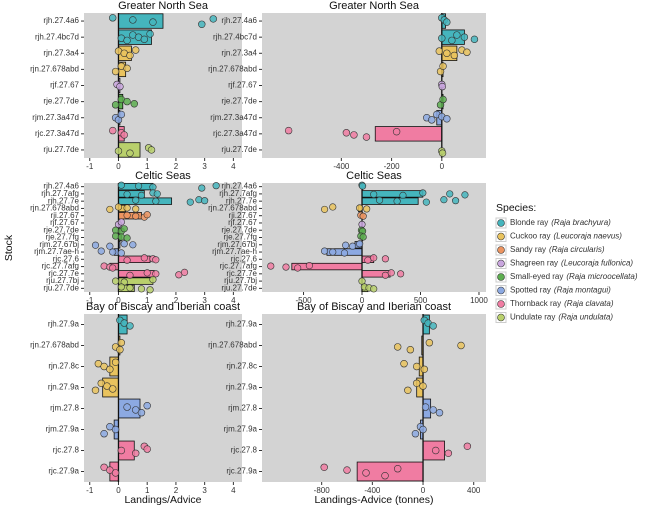  I want to click on y-tick-label: rjc.27.9a, so click(241, 471).